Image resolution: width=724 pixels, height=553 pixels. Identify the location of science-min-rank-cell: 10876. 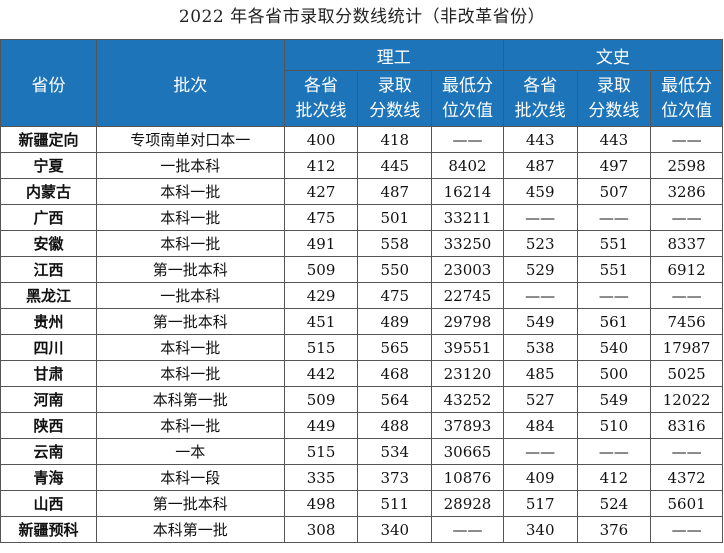
(467, 477).